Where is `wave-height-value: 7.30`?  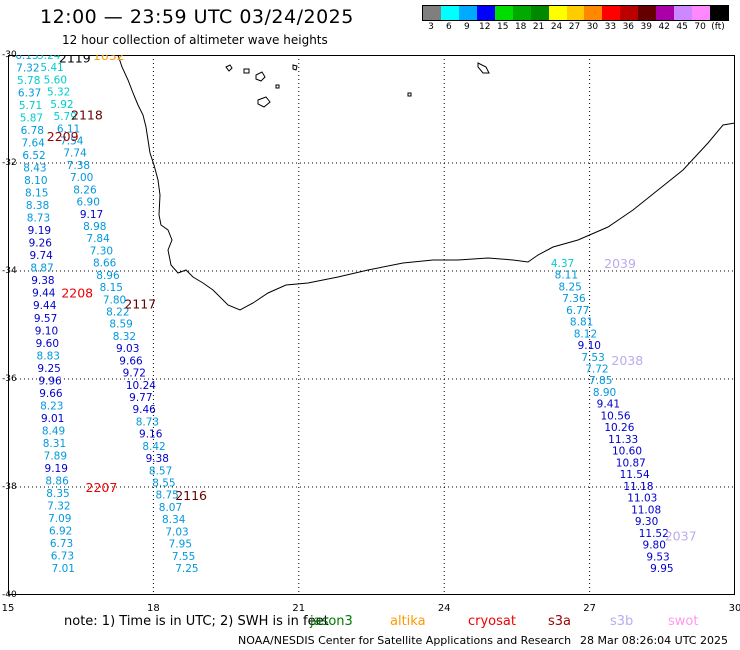
wave-height-value: 7.30 is located at coordinates (101, 251).